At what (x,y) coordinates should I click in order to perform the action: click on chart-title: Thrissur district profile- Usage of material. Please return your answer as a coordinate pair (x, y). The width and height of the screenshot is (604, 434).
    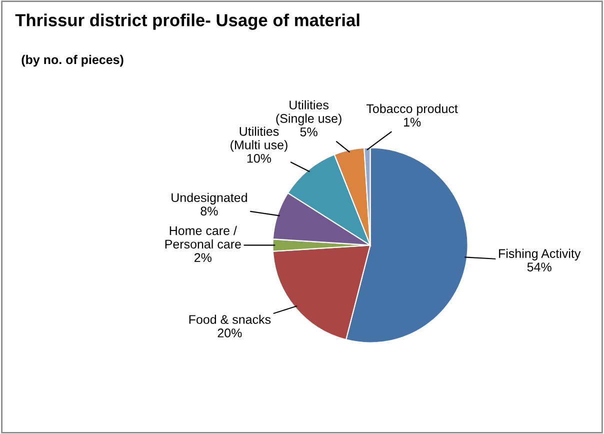
    Looking at the image, I should click on (187, 22).